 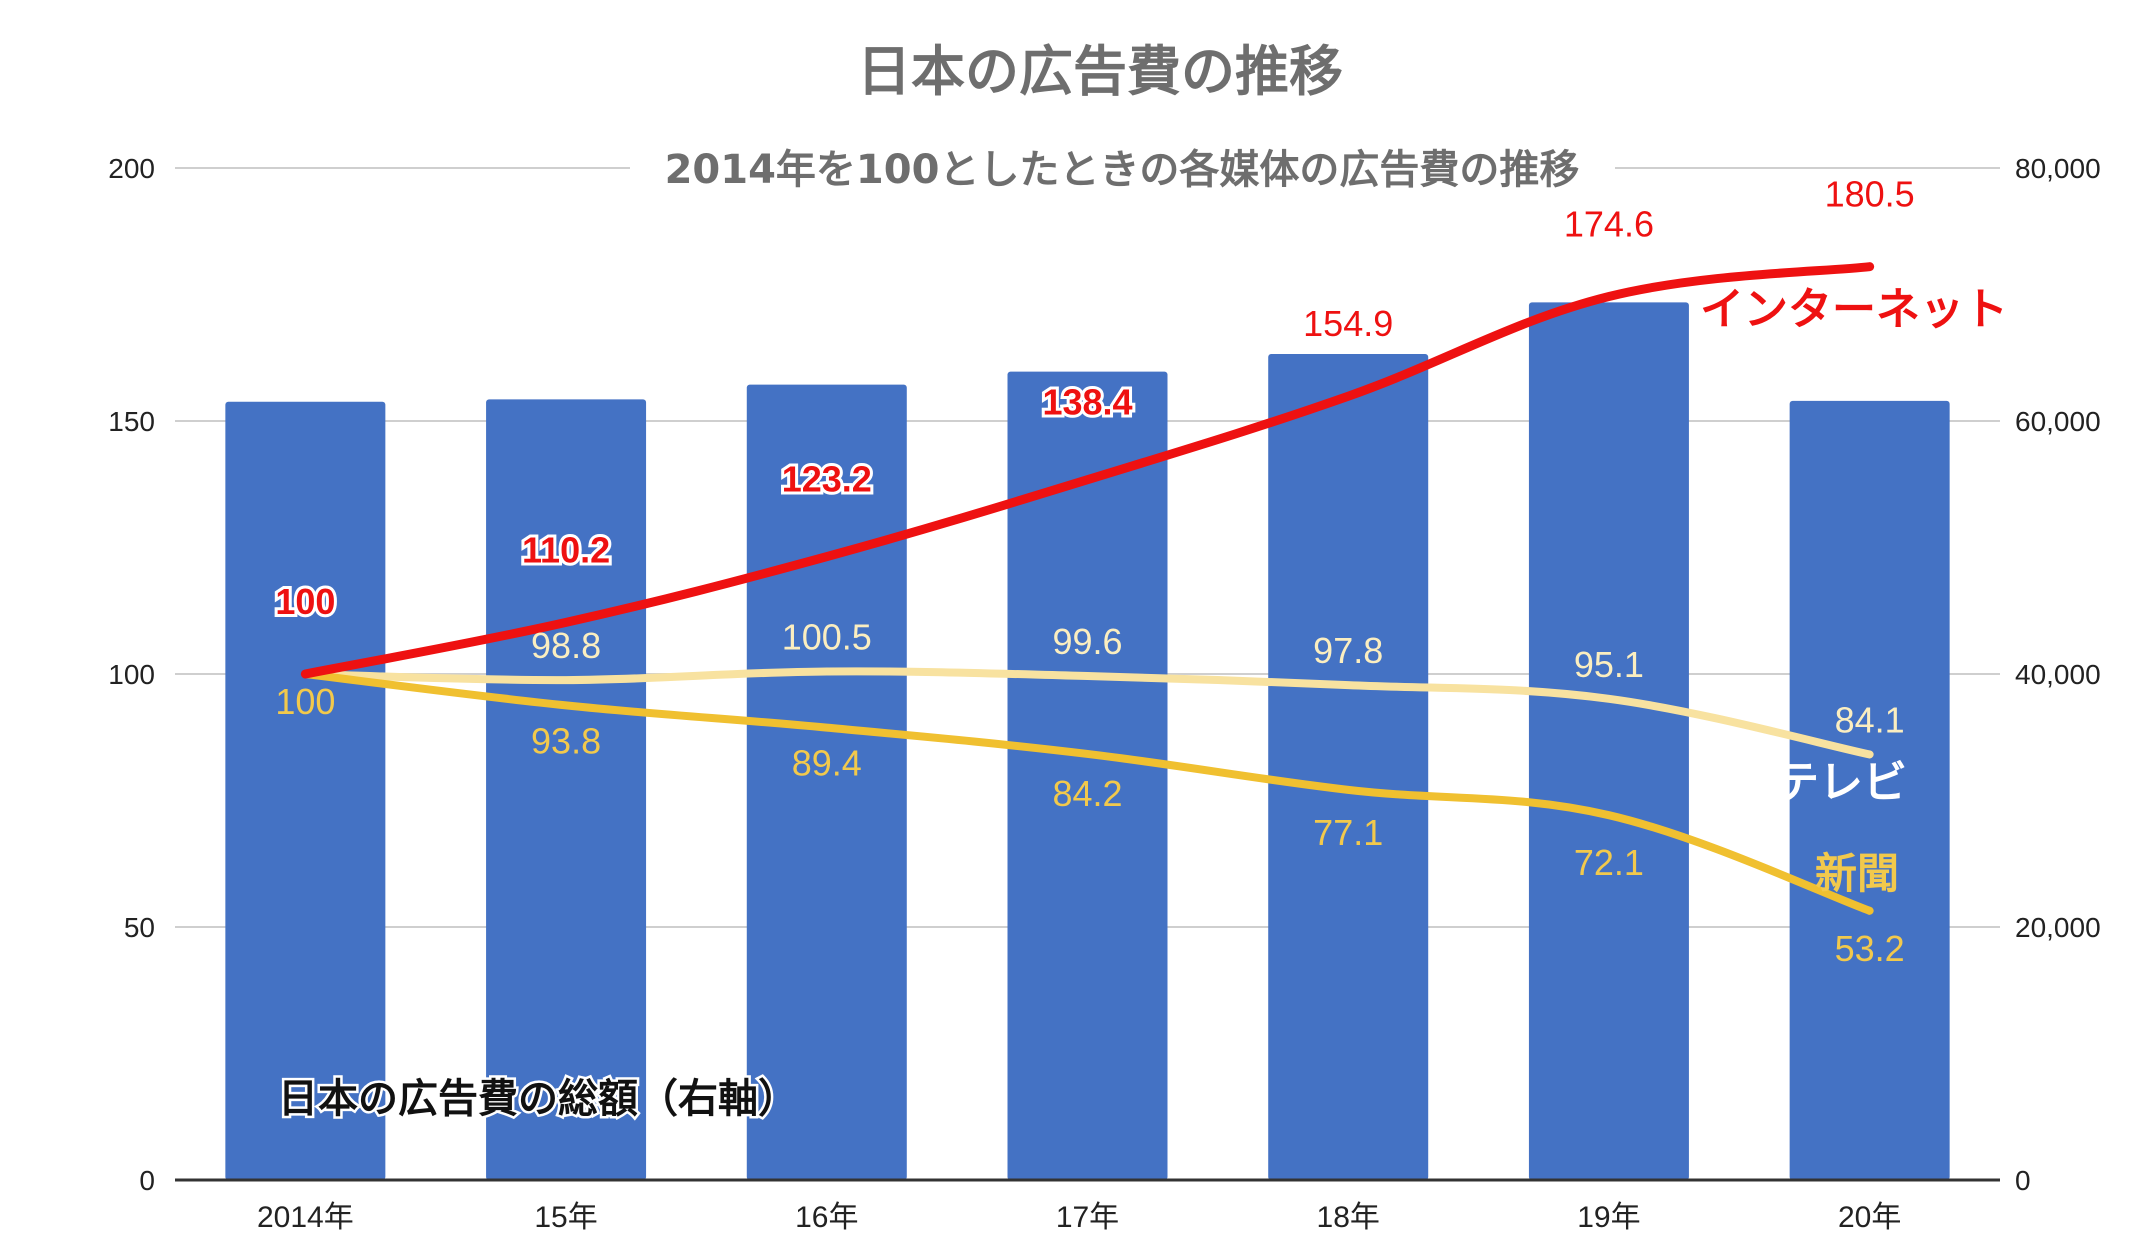 What do you see at coordinates (1087, 641) in the screenshot?
I see `tv-data-label: 99.6` at bounding box center [1087, 641].